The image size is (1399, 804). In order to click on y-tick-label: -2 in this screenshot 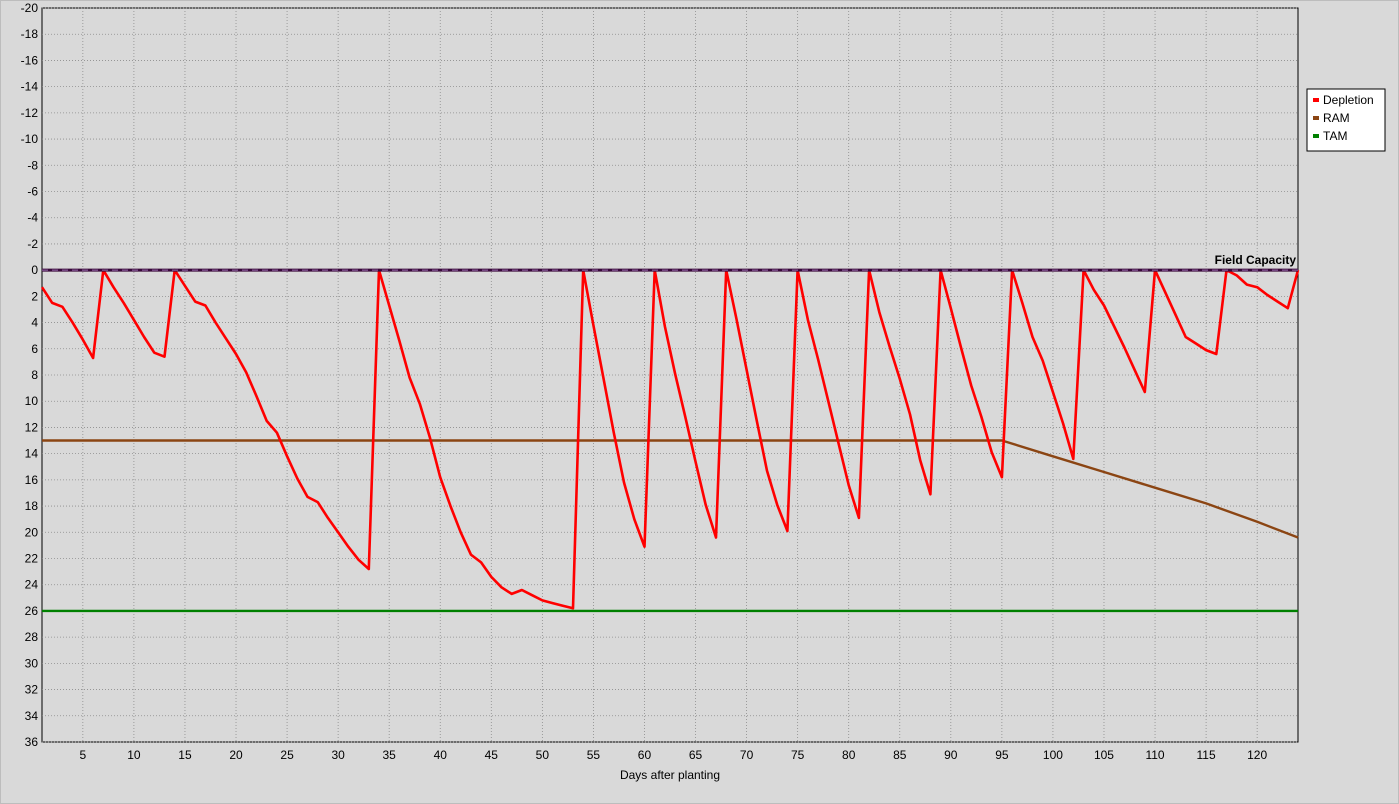, I will do `click(32, 244)`.